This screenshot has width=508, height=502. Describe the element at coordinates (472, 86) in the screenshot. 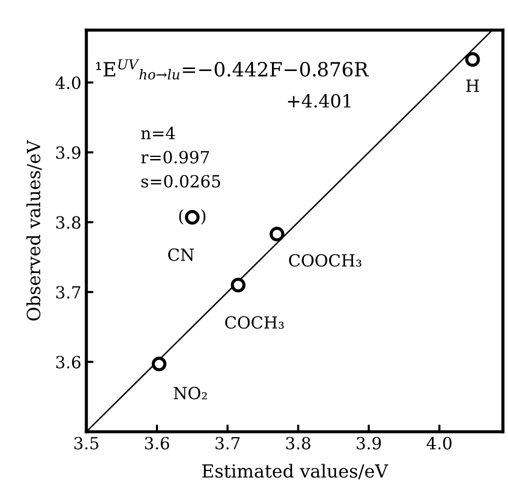

I see `annotation: H` at that location.